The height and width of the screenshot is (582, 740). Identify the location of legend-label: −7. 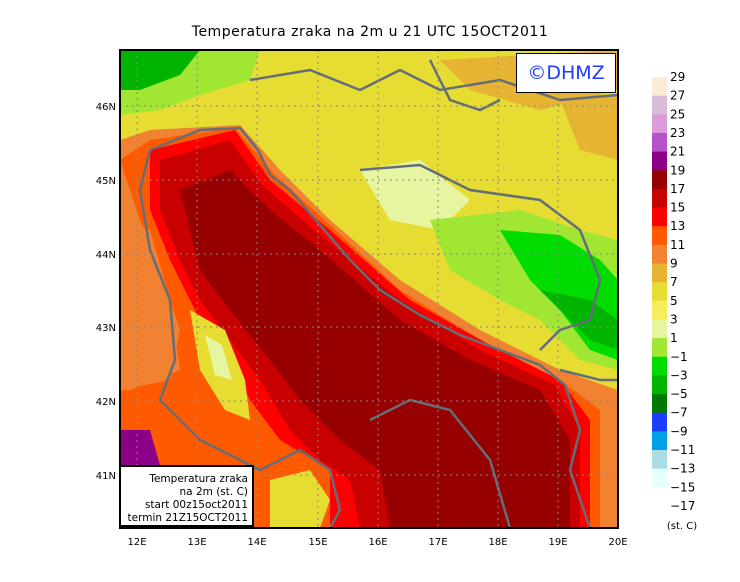
(679, 413).